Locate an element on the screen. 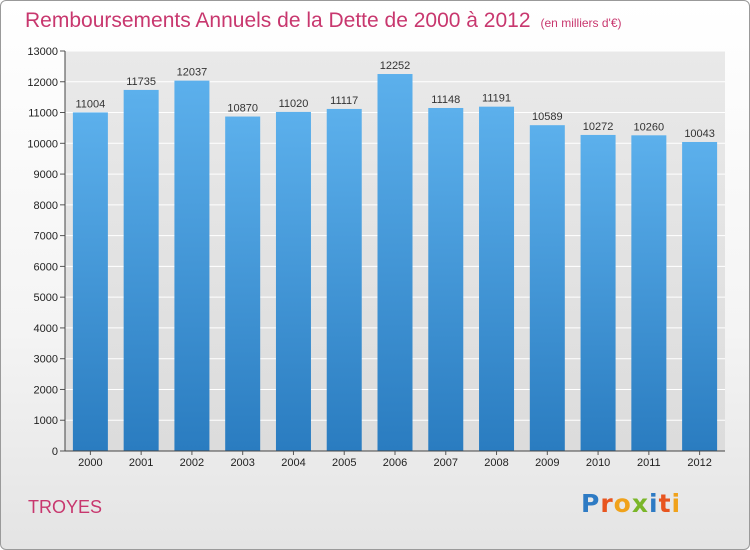 The width and height of the screenshot is (750, 550). x-tick-label: 2002 is located at coordinates (192, 463).